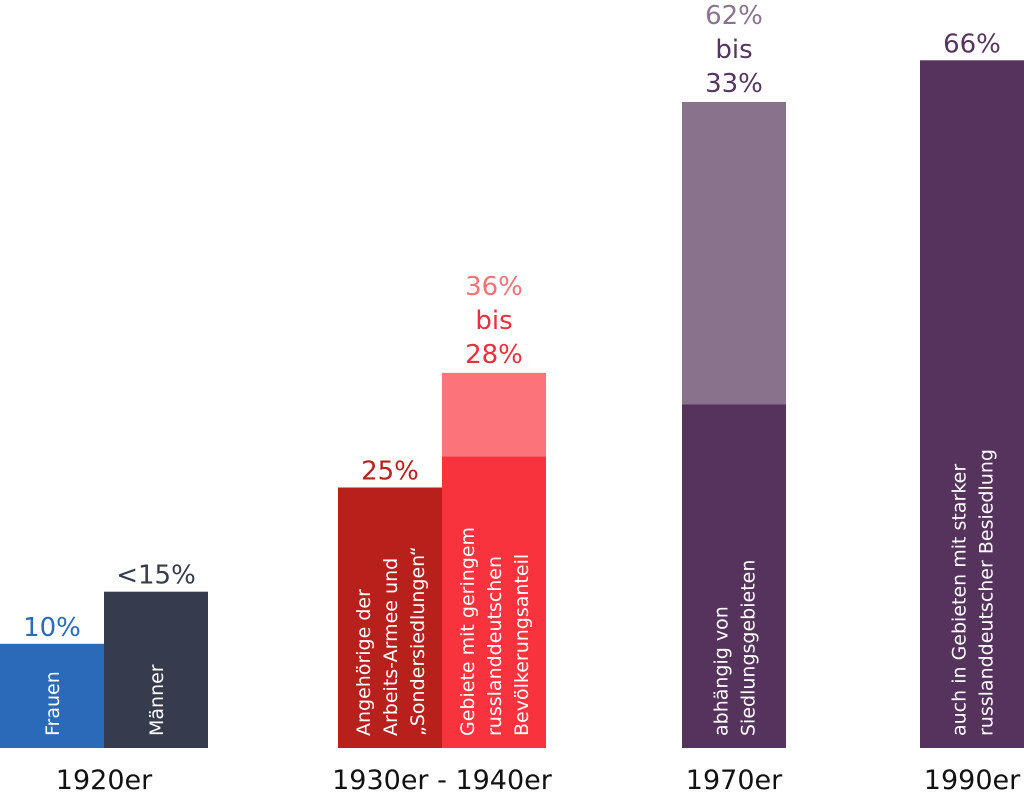 The image size is (1024, 798). What do you see at coordinates (735, 648) in the screenshot?
I see `bar-4-inside-label: abhängig von Siedlungsgebieten` at bounding box center [735, 648].